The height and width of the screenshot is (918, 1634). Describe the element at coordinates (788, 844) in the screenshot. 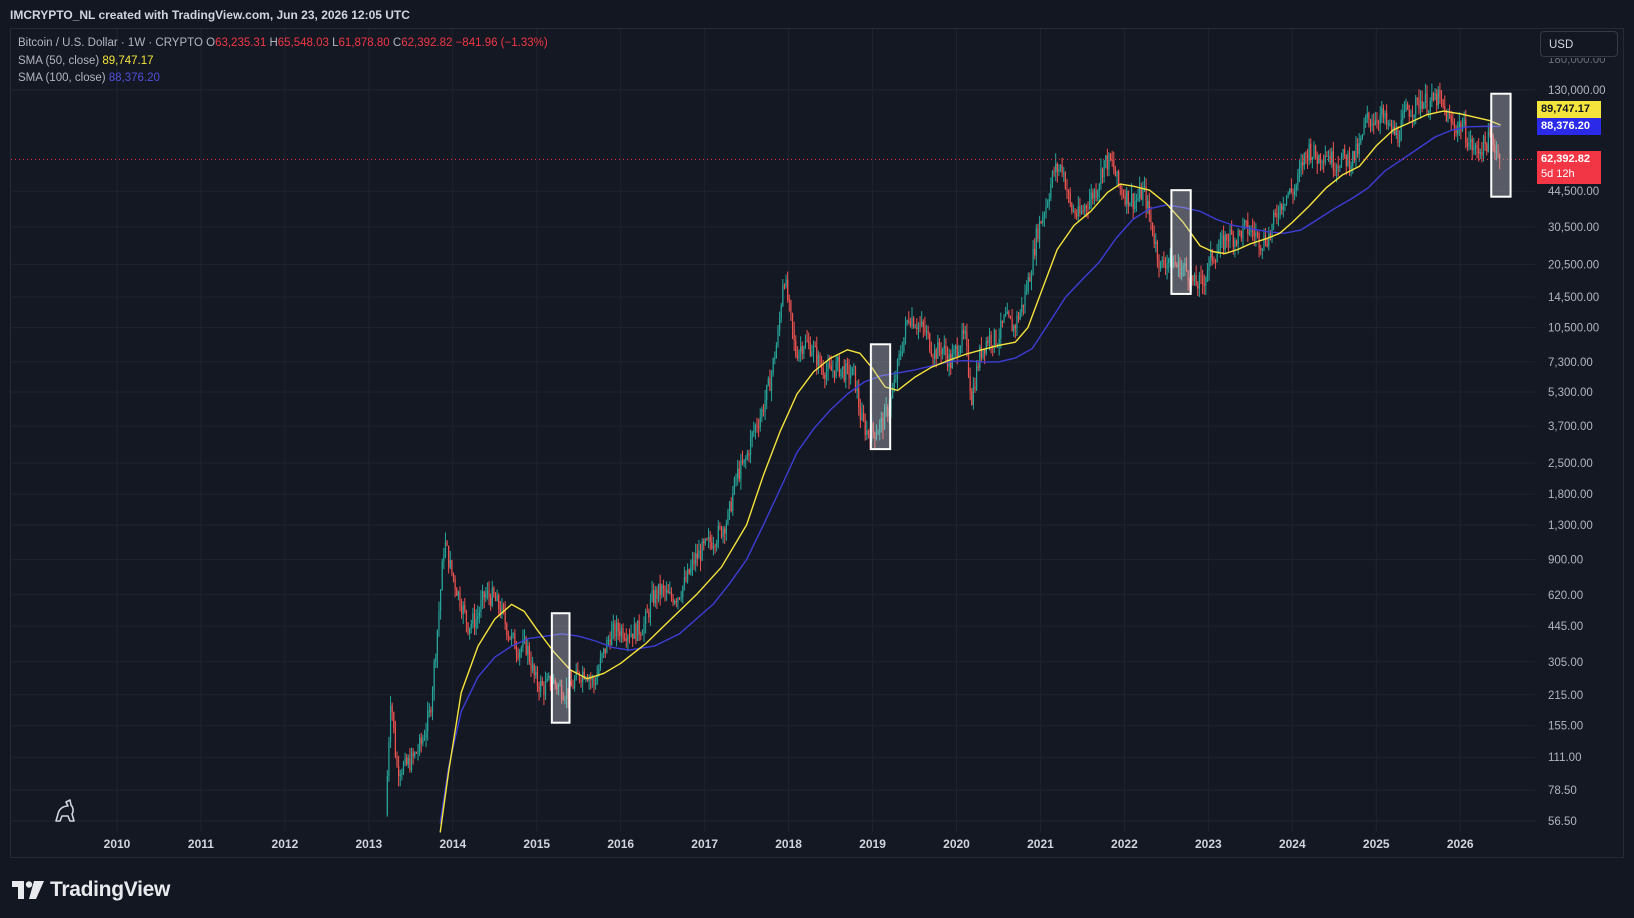

I see `x-tick-label: 2018` at that location.